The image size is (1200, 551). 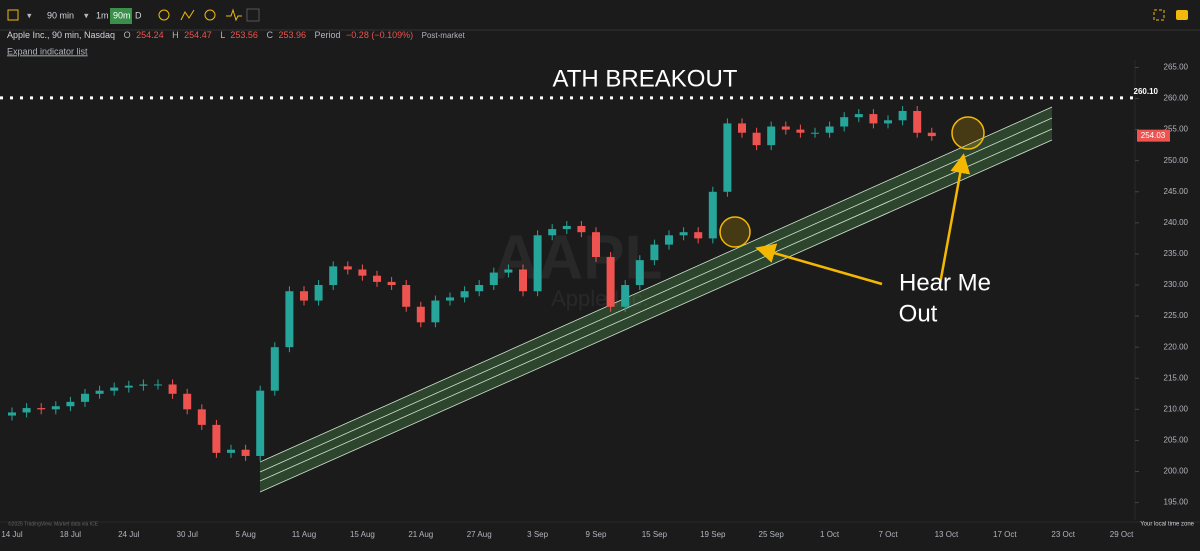 I want to click on interval-button: 90m, so click(x=122, y=15).